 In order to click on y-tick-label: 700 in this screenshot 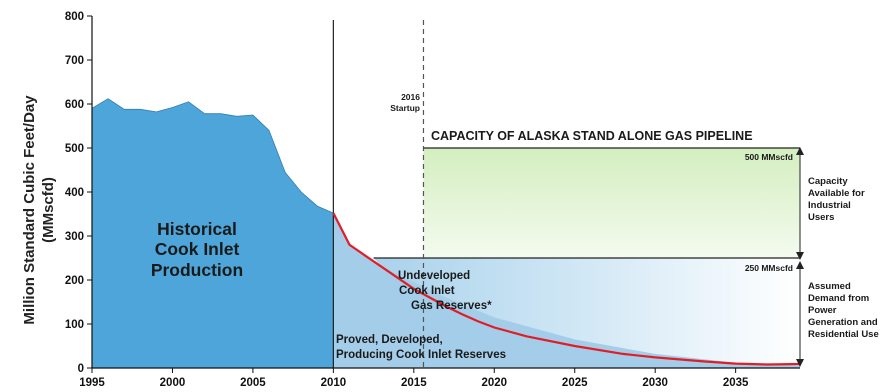, I will do `click(74, 61)`.